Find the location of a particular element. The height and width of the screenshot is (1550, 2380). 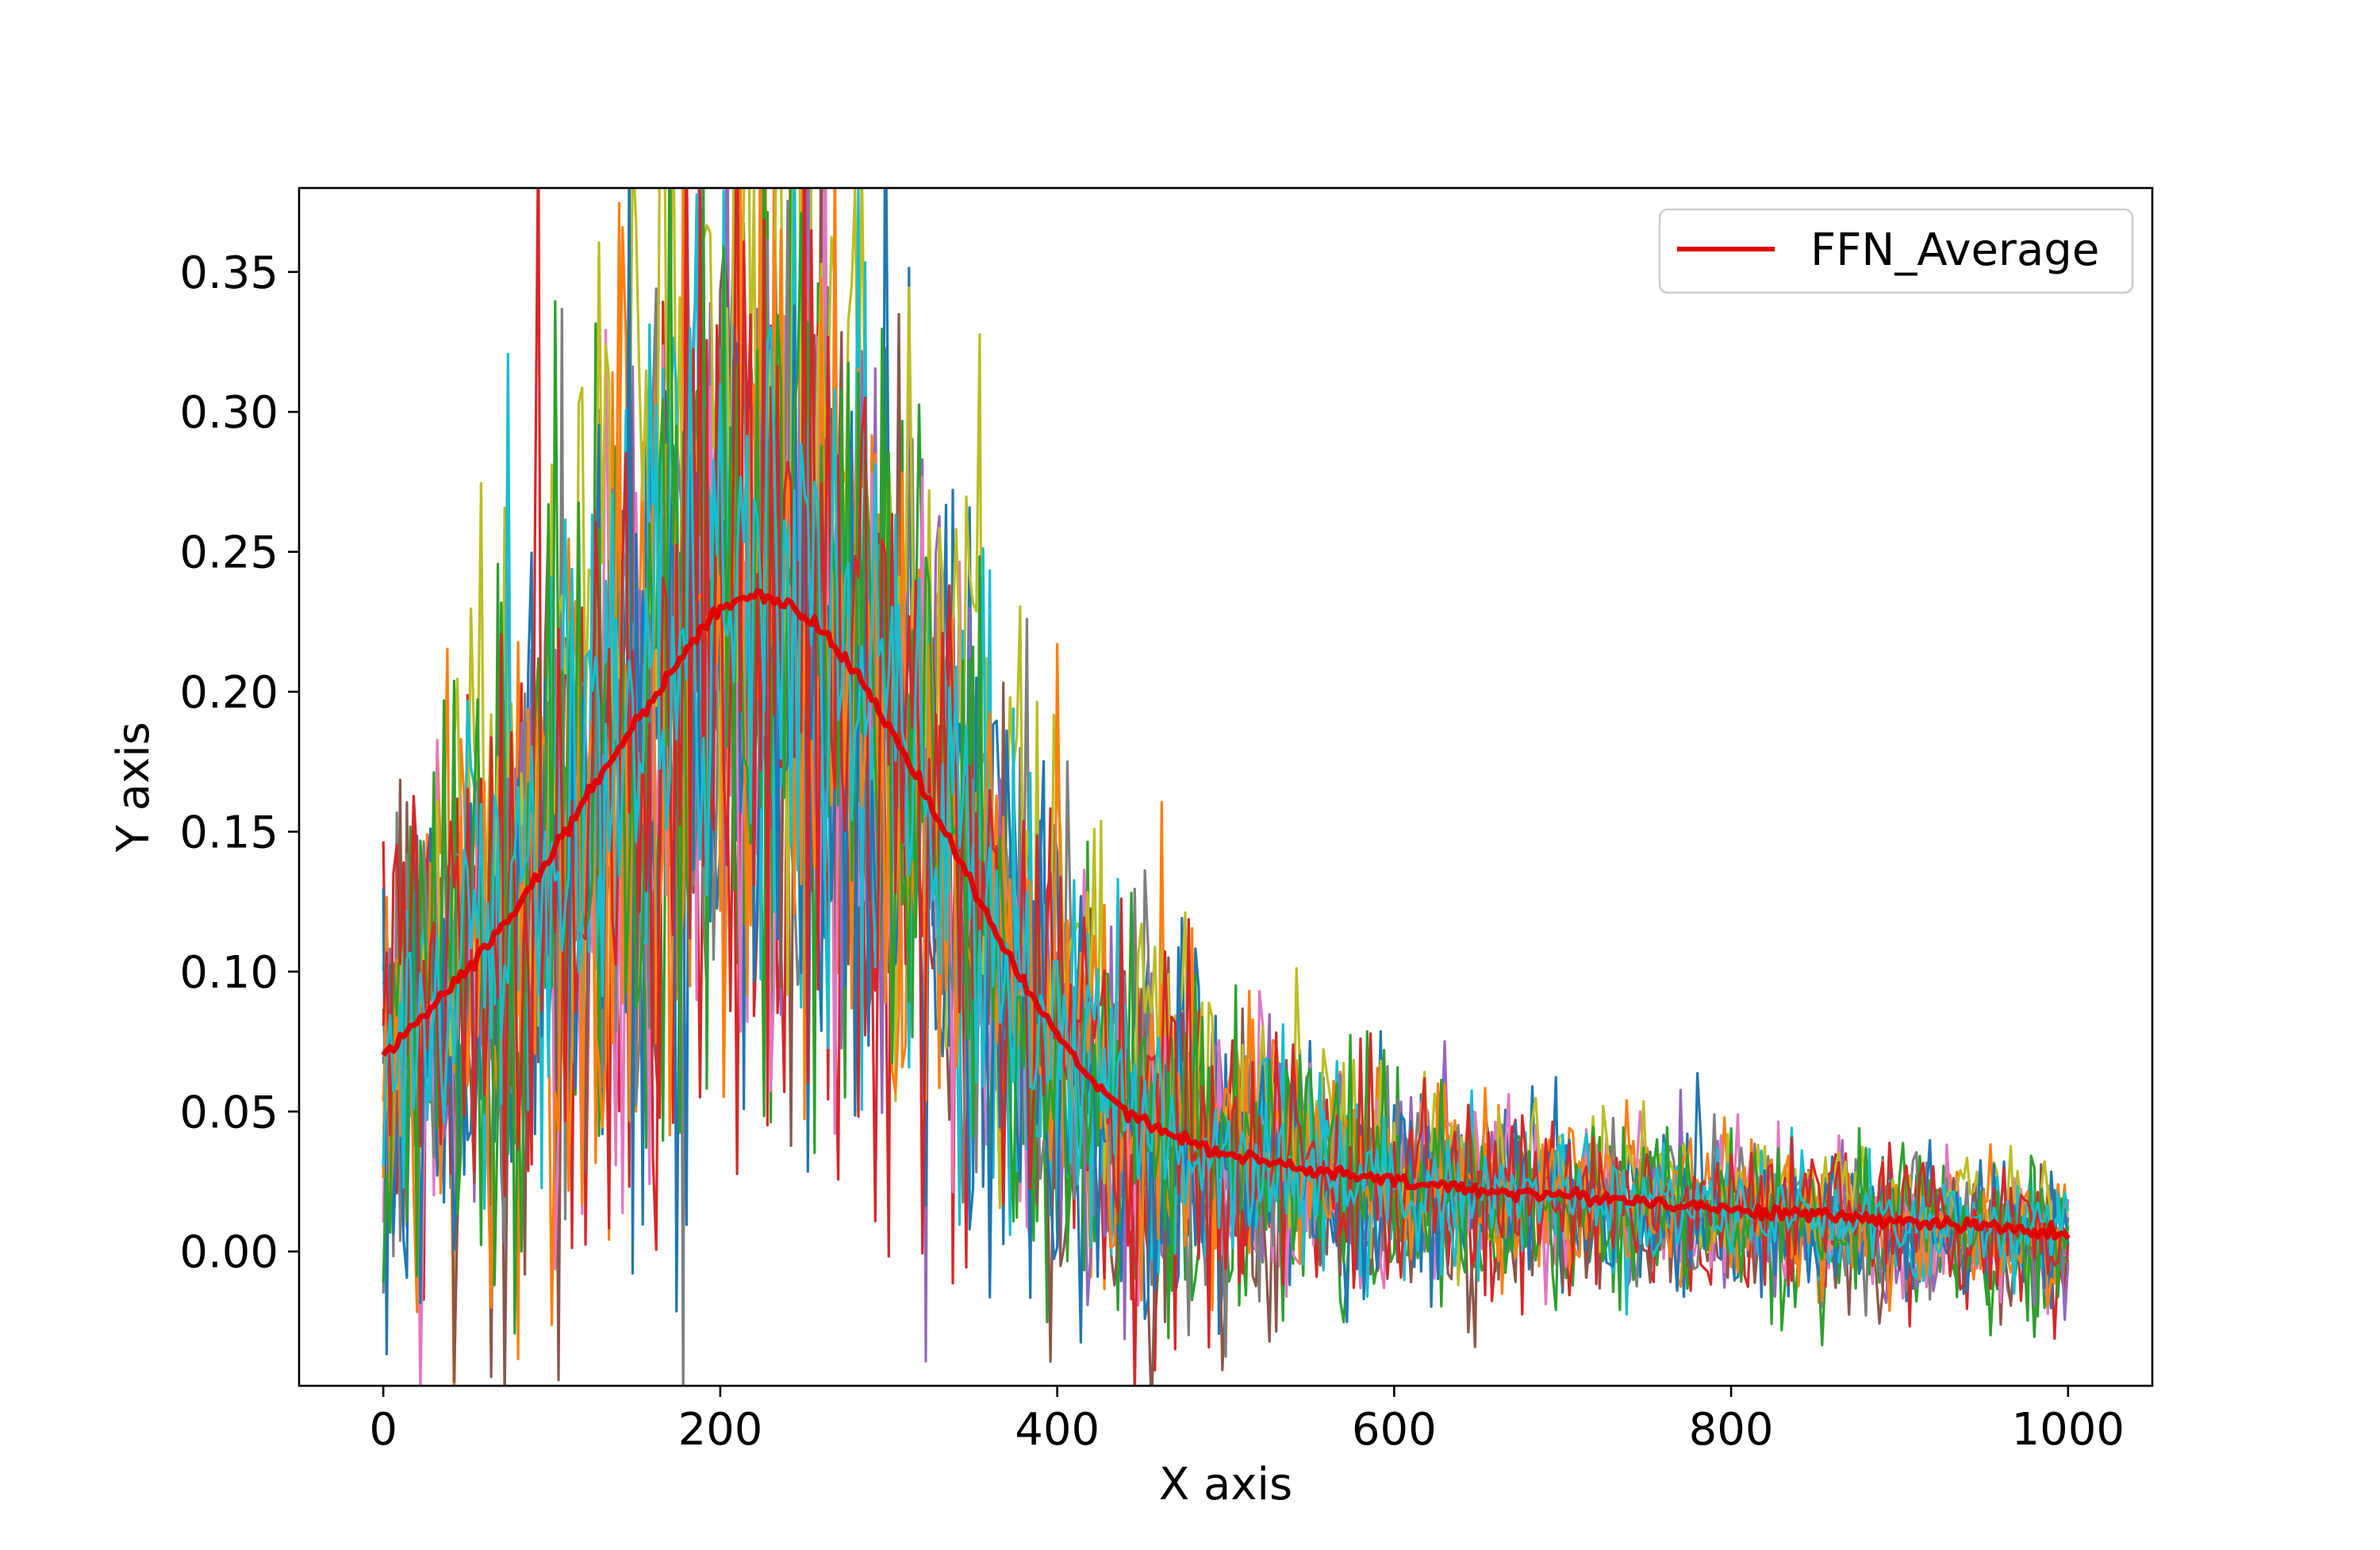

y-tick-label: 0.05 is located at coordinates (229, 1112).